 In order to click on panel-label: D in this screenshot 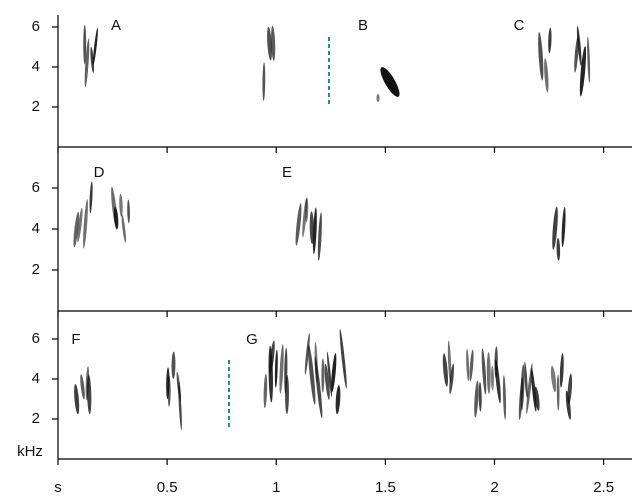, I will do `click(99, 172)`.